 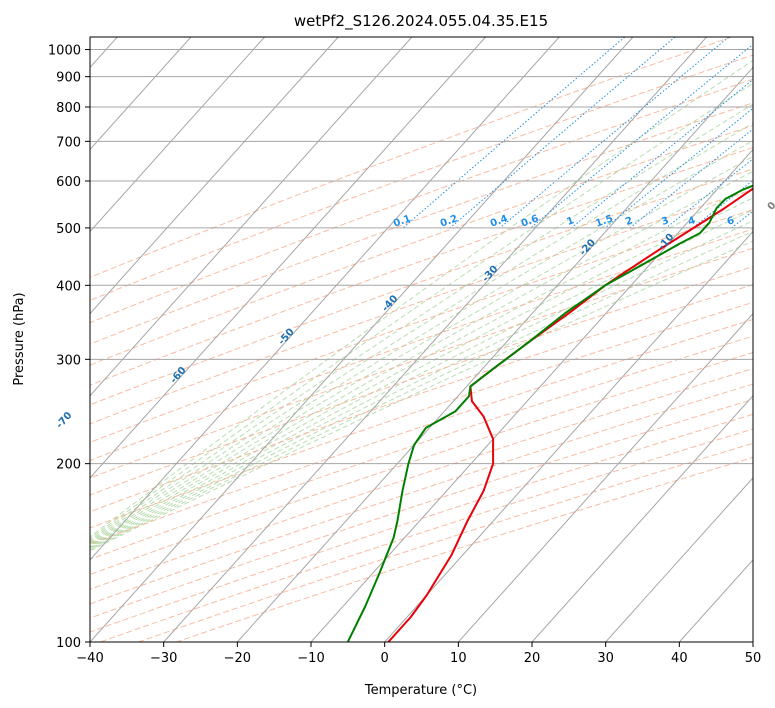 I want to click on y-tick-label: 400, so click(x=68, y=286).